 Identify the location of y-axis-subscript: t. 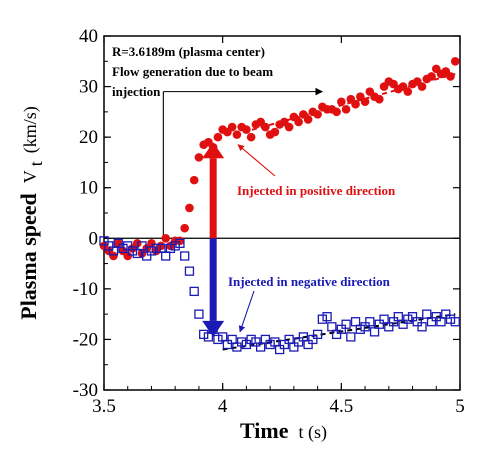
(36, 163).